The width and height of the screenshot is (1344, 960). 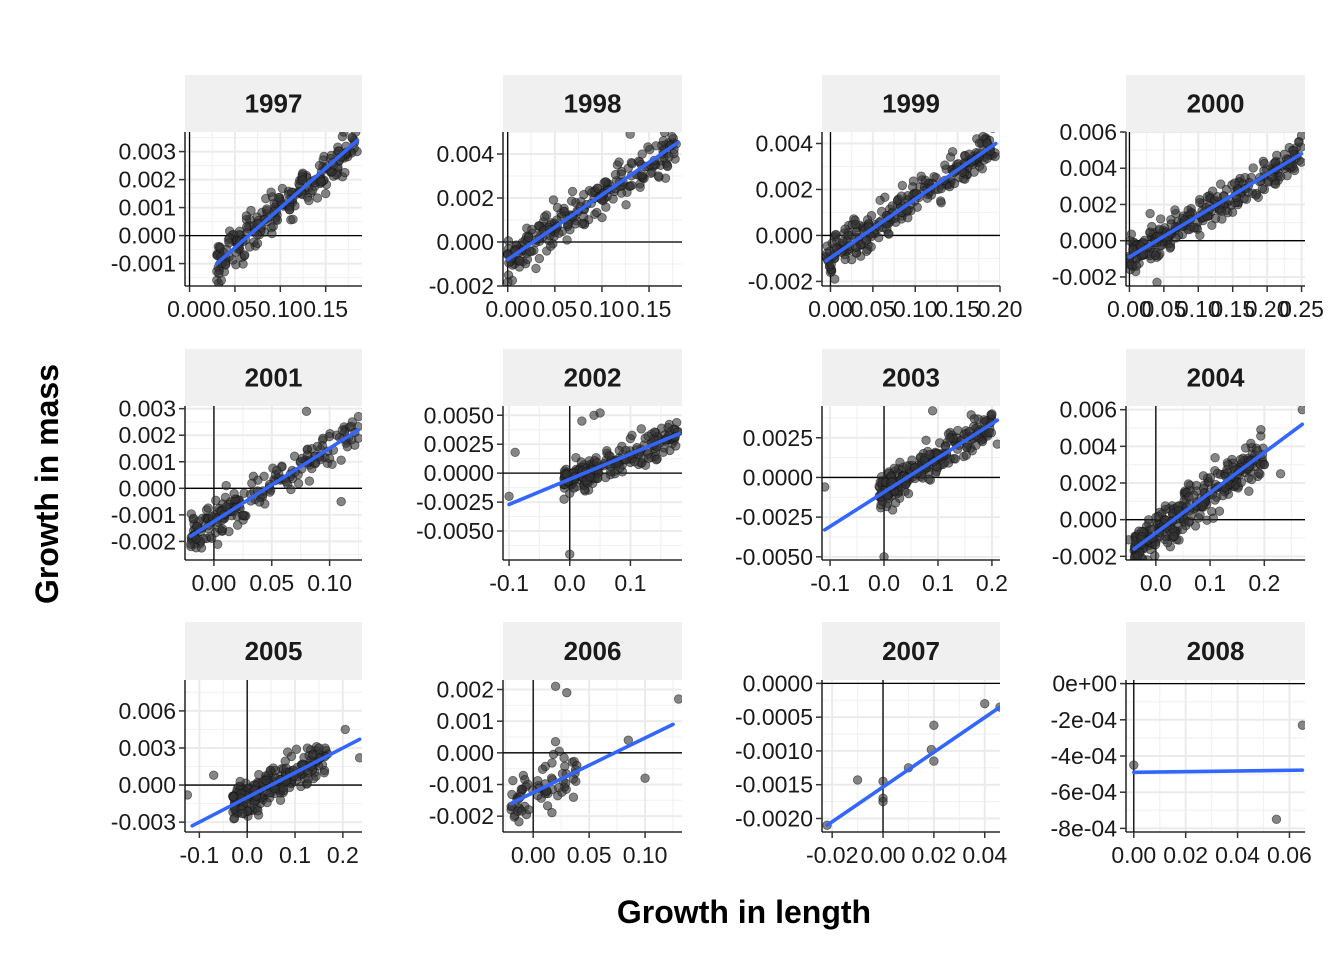 What do you see at coordinates (1289, 855) in the screenshot?
I see `x-tick-label: 0.06` at bounding box center [1289, 855].